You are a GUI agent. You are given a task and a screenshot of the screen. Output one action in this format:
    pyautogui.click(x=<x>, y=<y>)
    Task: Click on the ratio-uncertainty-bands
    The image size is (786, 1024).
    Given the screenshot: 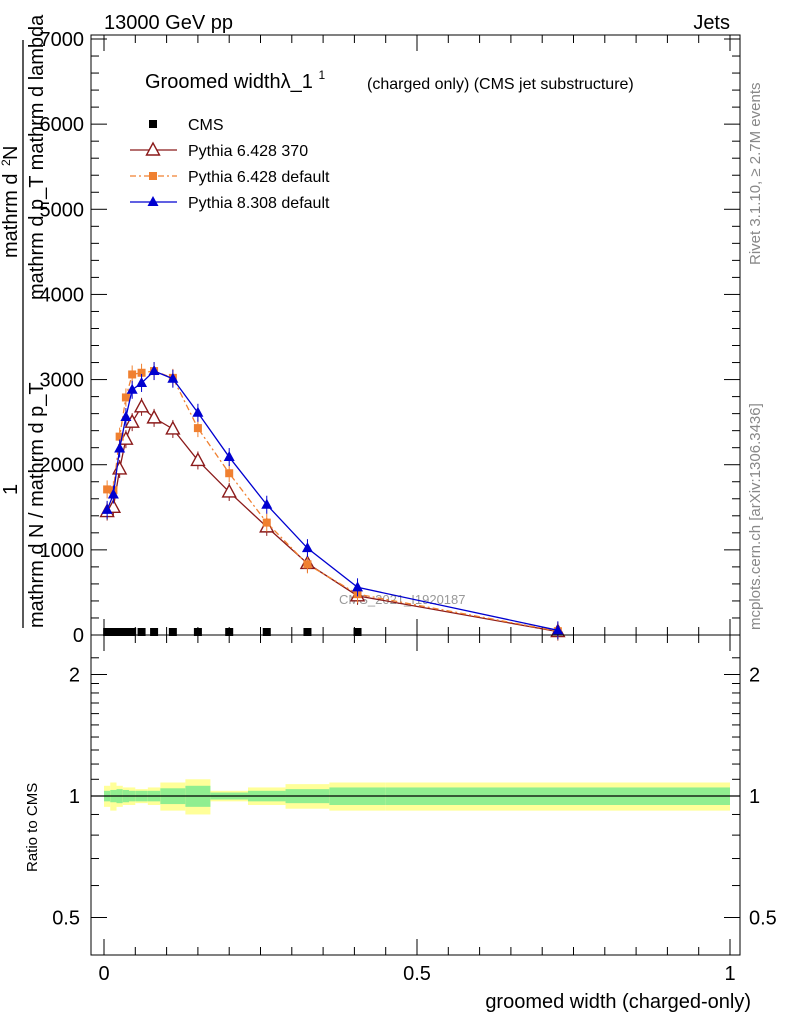 What is the action you would take?
    pyautogui.click(x=417, y=797)
    